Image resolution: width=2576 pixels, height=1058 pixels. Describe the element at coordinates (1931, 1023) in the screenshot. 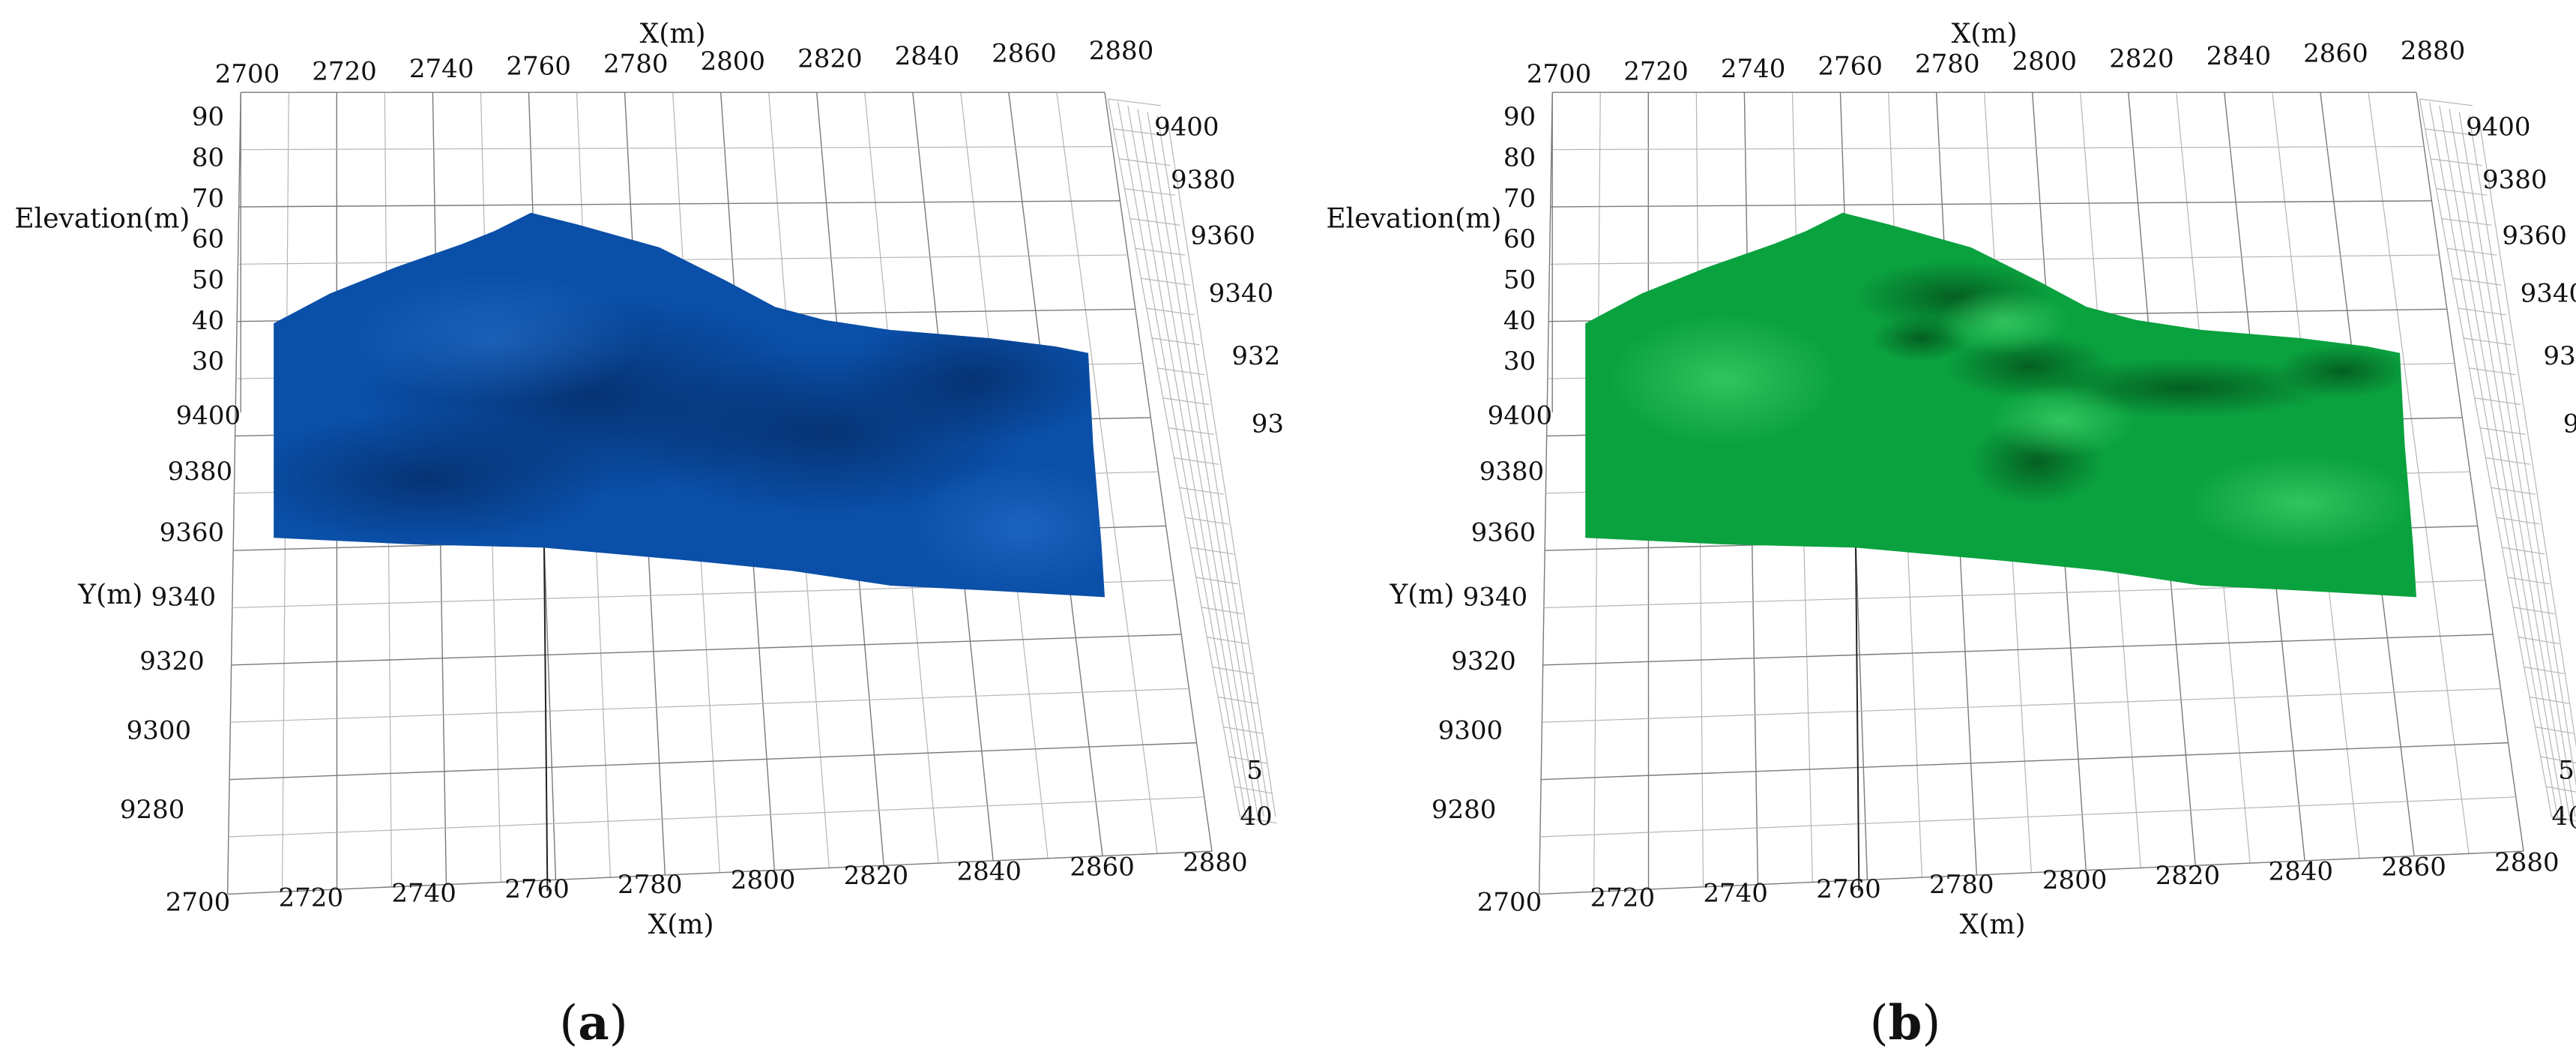

I see `caption-close: )` at that location.